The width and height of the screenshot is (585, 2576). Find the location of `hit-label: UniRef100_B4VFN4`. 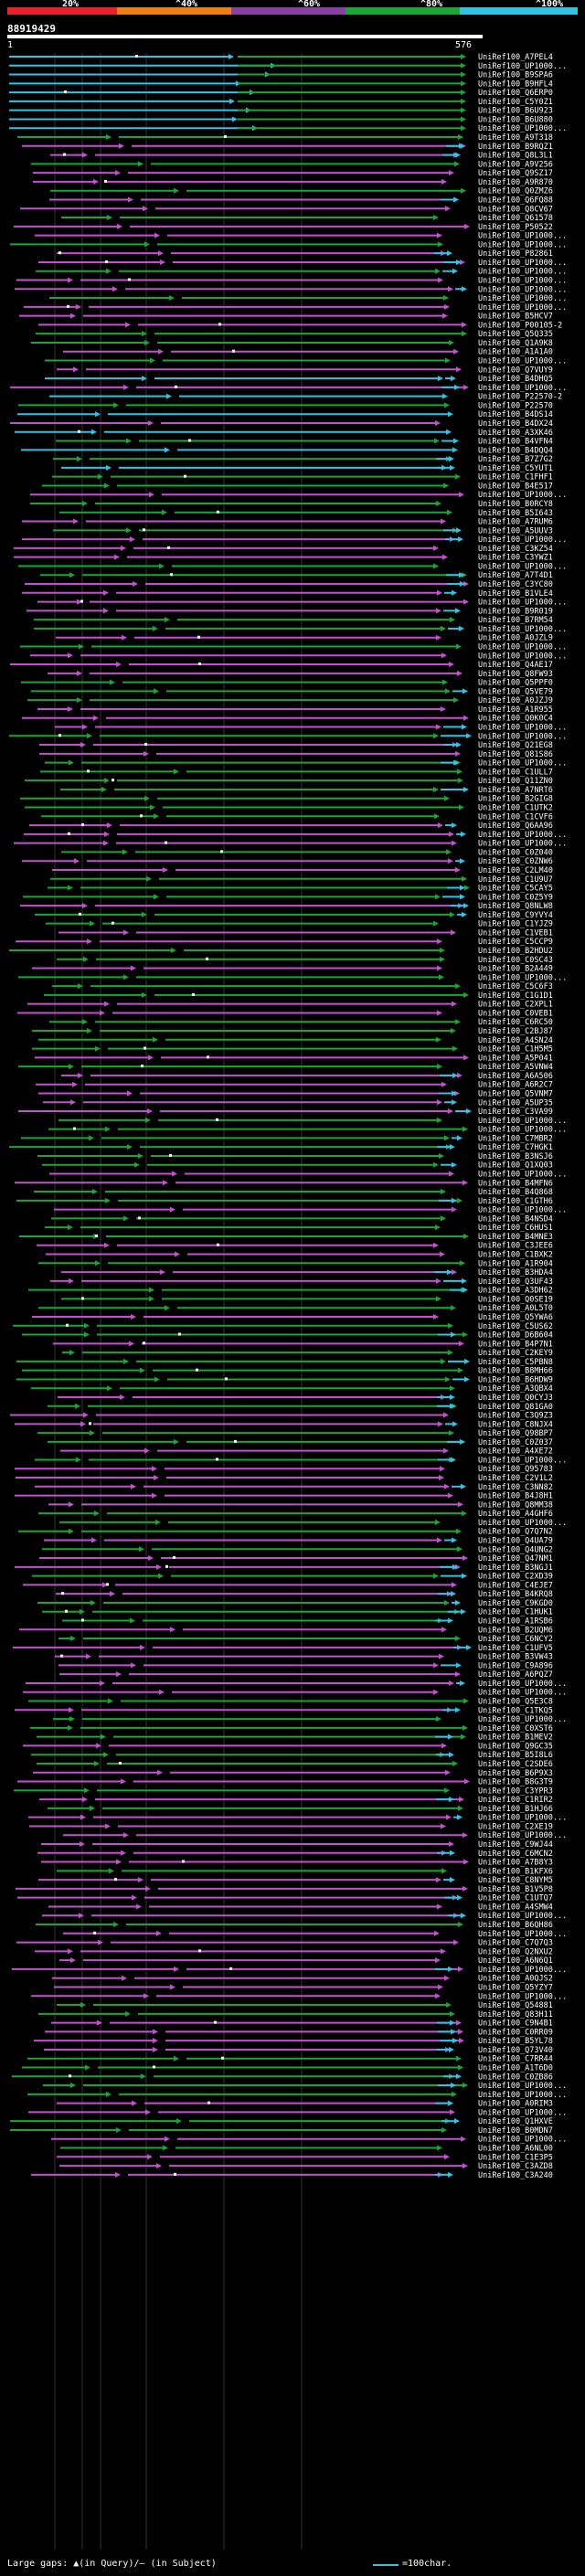

hit-label: UniRef100_B4VFN4 is located at coordinates (515, 442).